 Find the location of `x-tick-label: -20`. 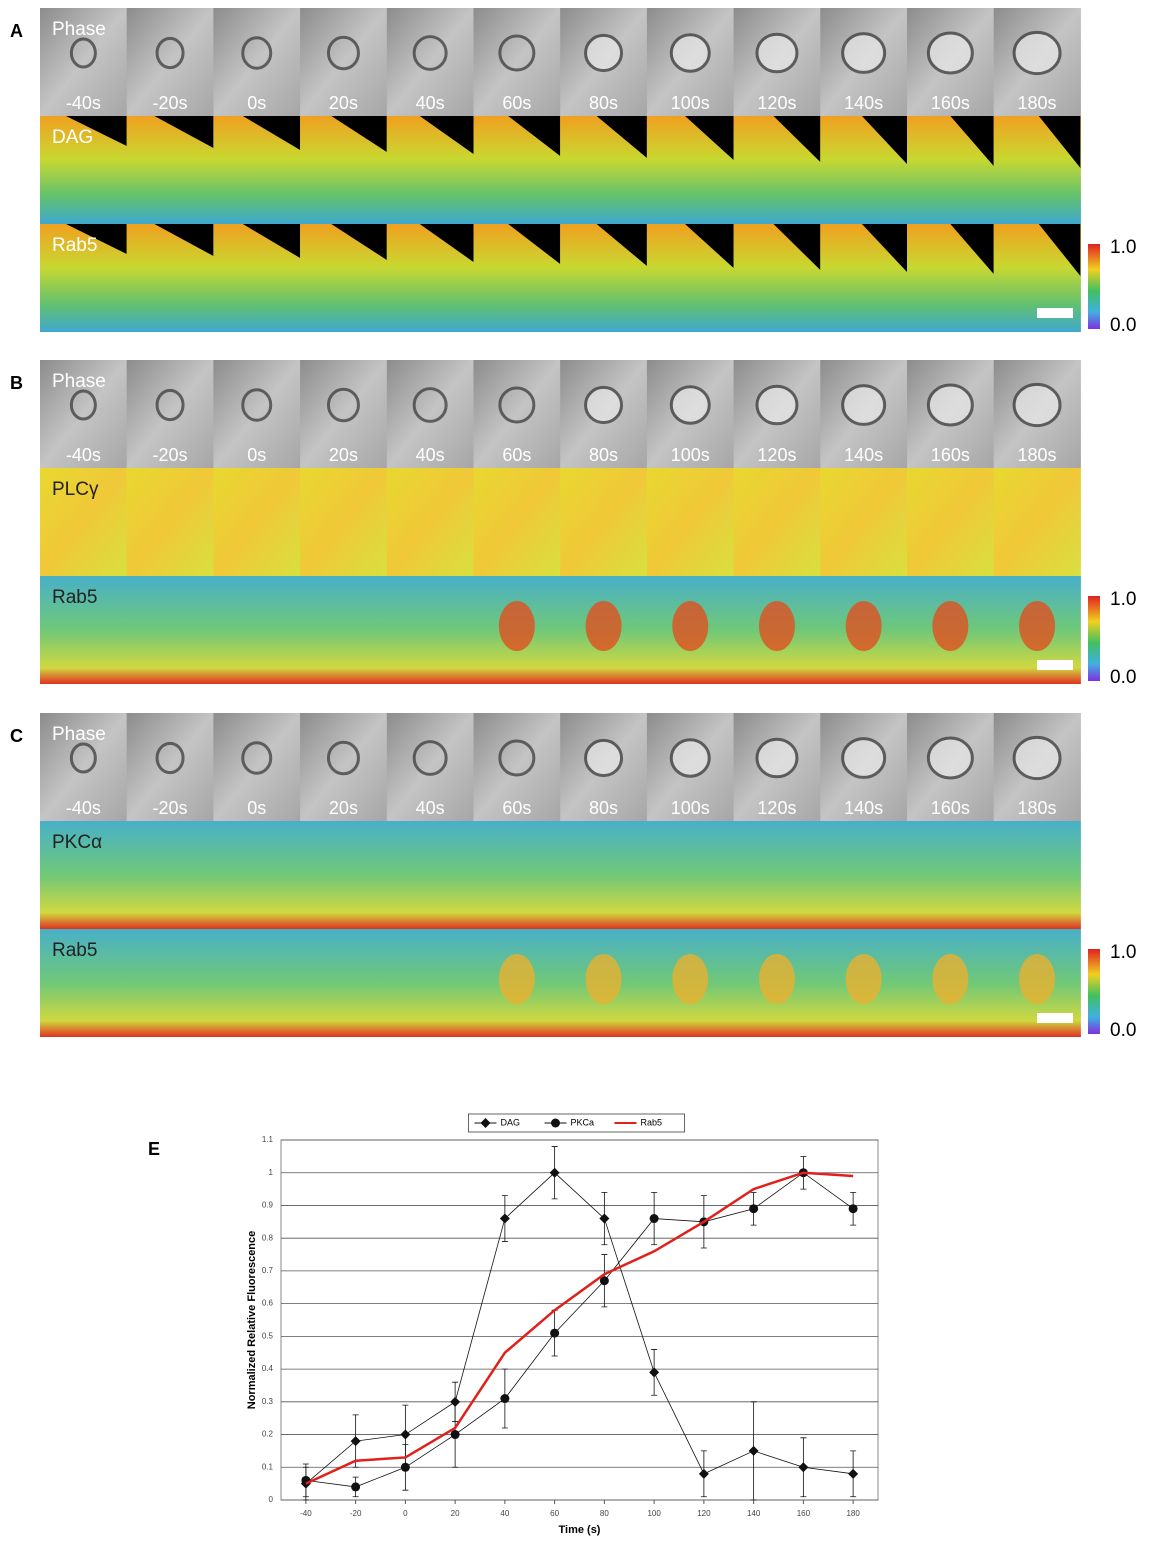

x-tick-label: -20 is located at coordinates (356, 1513).